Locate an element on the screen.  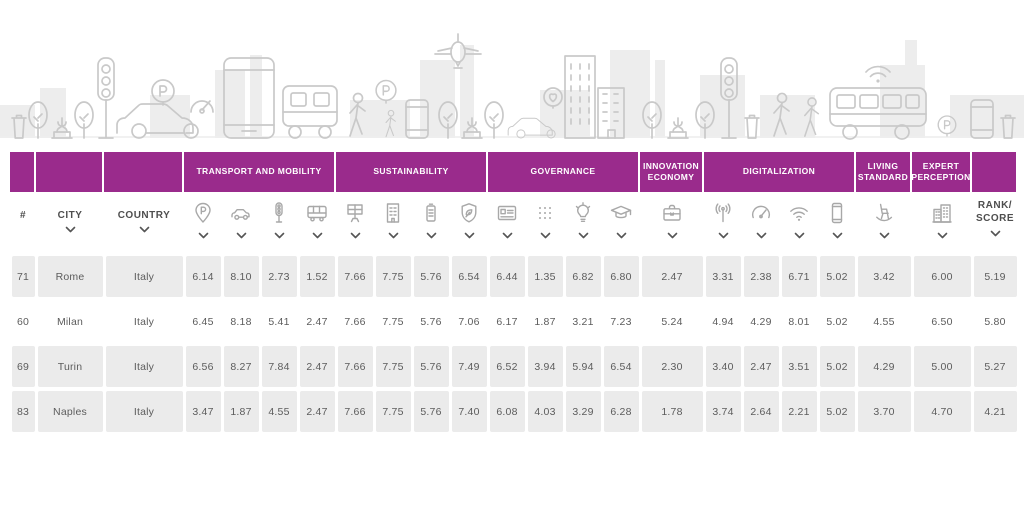
score-cell-value: 2.30 is located at coordinates (672, 366).